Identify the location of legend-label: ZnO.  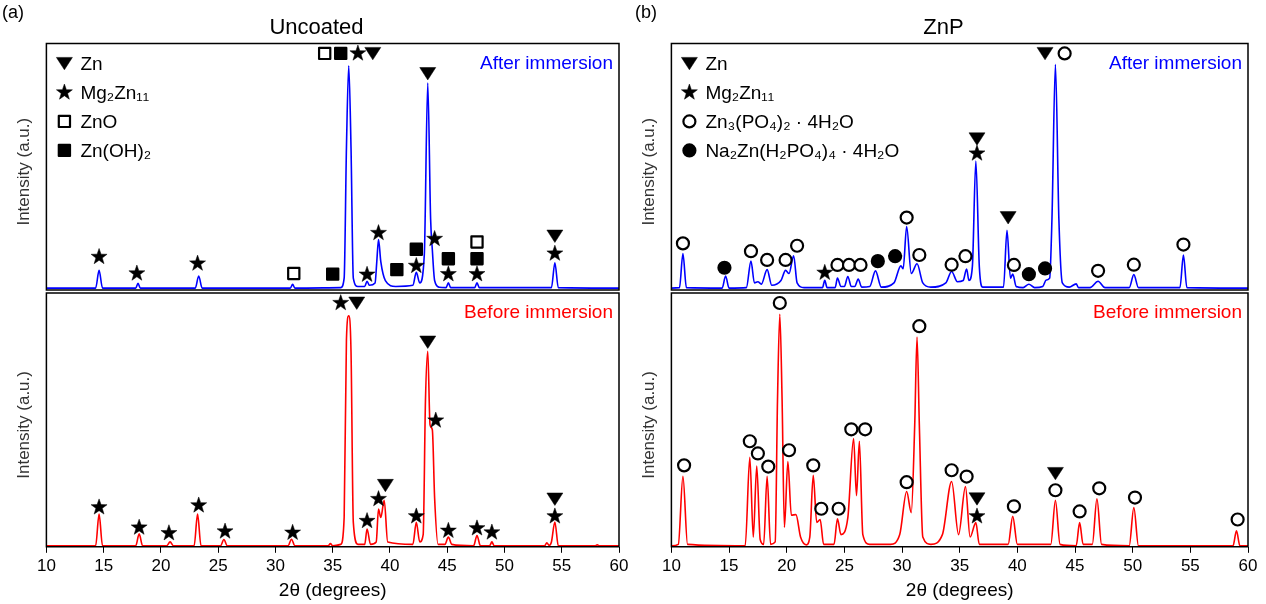
(99, 121).